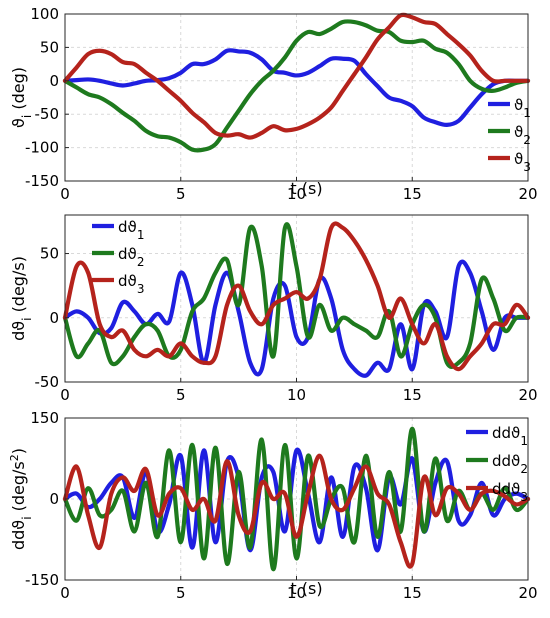  I want to click on y-axis-label: dϑi (deg/s), so click(21, 298).